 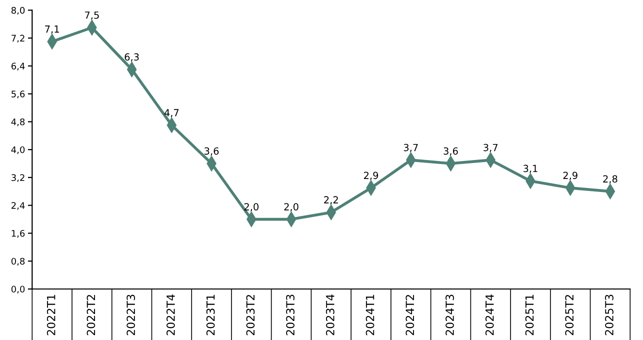 I want to click on y-tick-label: 4,0, so click(x=18, y=150).